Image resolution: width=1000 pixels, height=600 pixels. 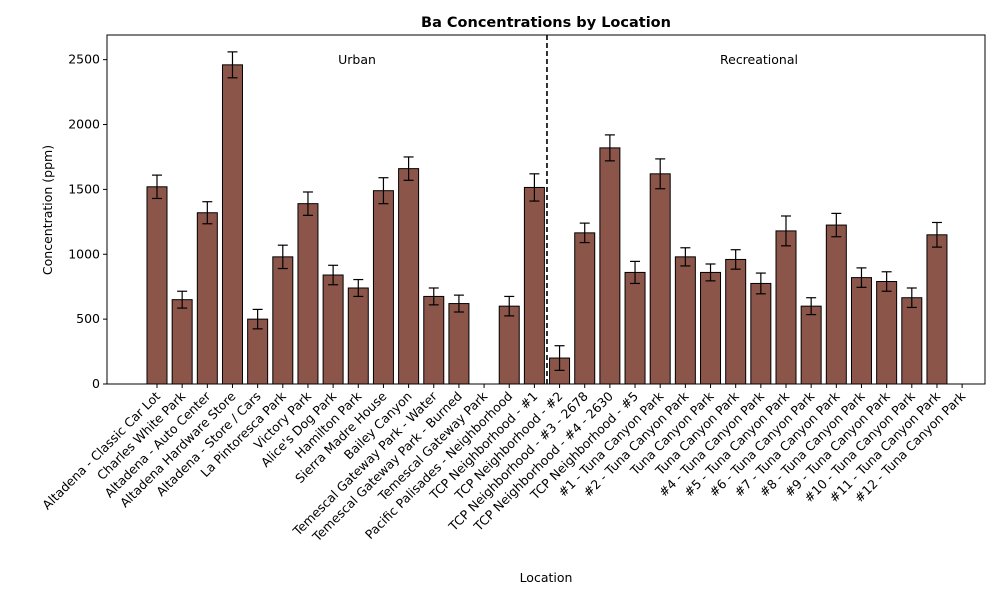 I want to click on chart-title: Ba Concentrations by Location, so click(x=546, y=23).